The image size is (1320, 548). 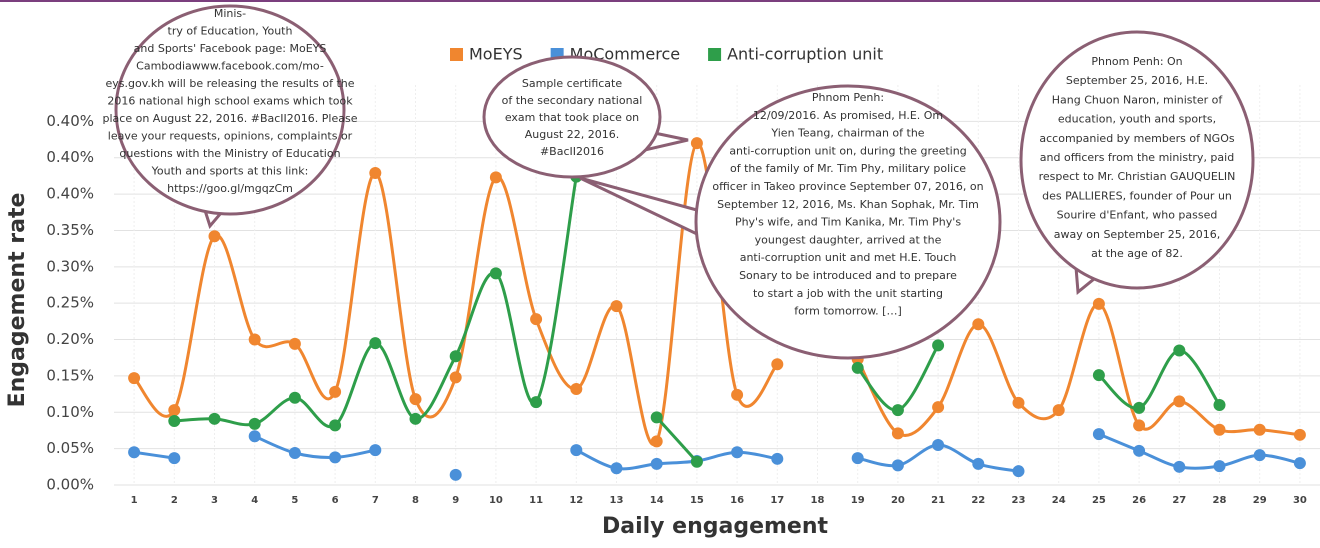 What do you see at coordinates (715, 526) in the screenshot?
I see `x-axis-label: Daily engagement` at bounding box center [715, 526].